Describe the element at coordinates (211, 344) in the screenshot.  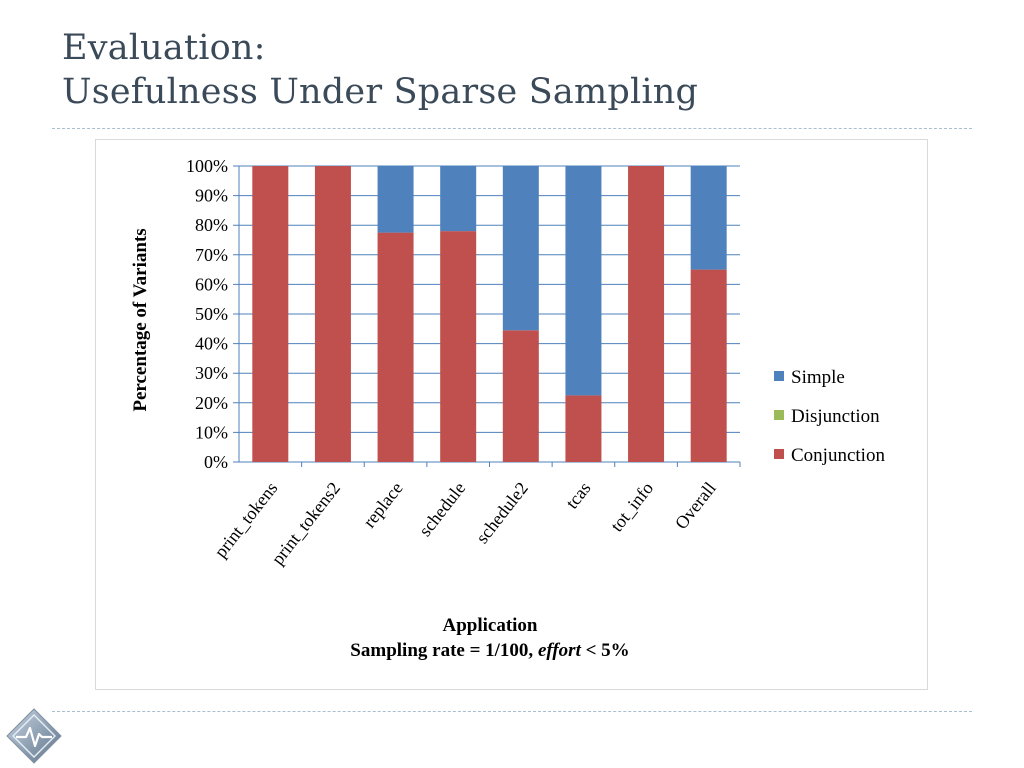
I see `y-tick-label-40: 40%` at that location.